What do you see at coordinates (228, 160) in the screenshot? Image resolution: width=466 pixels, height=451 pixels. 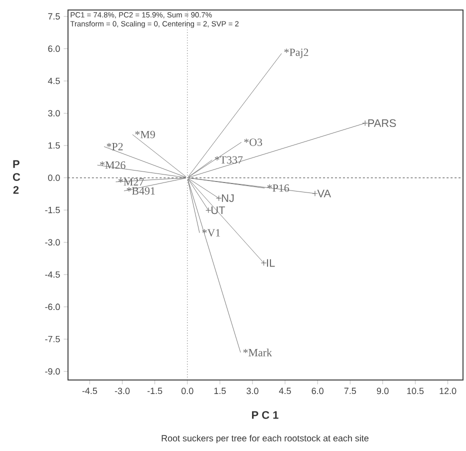 I see `series-label: *T337` at bounding box center [228, 160].